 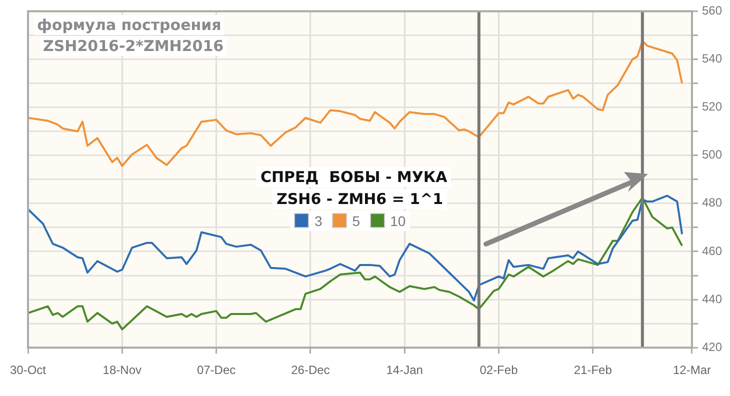 I want to click on y-tick-label: 440, so click(x=712, y=299).